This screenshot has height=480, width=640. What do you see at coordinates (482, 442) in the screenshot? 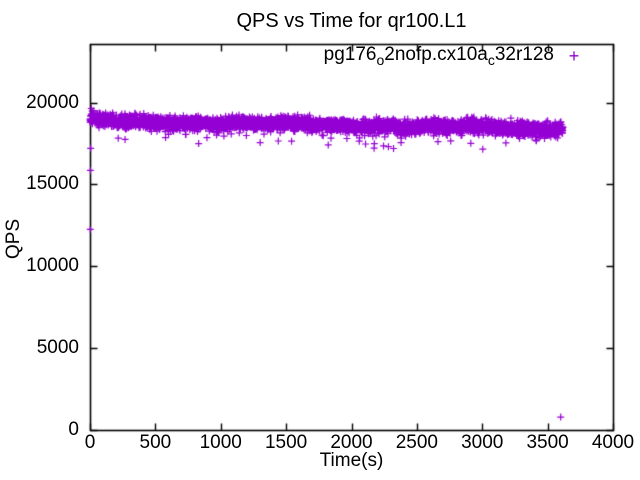
I see `x-tick-label: 3000` at bounding box center [482, 442].